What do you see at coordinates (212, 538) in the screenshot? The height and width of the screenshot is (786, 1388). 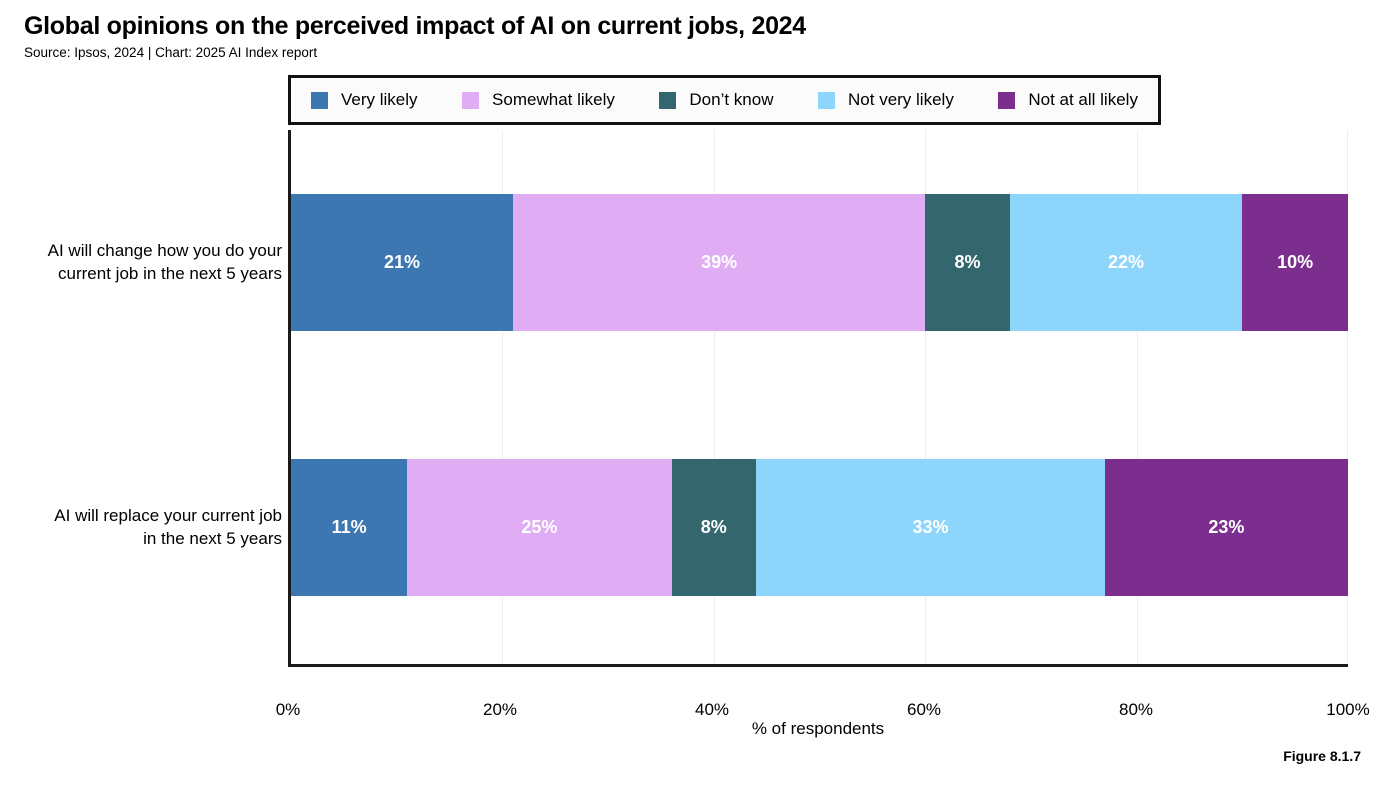 I see `category-label-line: in the next 5 years` at bounding box center [212, 538].